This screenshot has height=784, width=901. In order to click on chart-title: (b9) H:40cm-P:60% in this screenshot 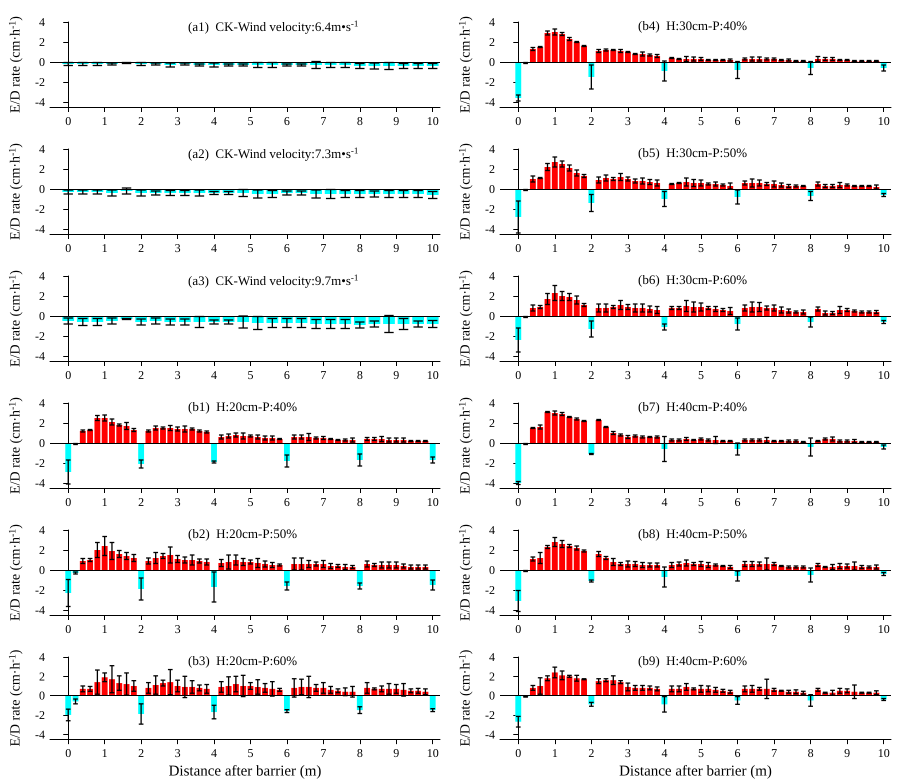, I will do `click(693, 660)`.